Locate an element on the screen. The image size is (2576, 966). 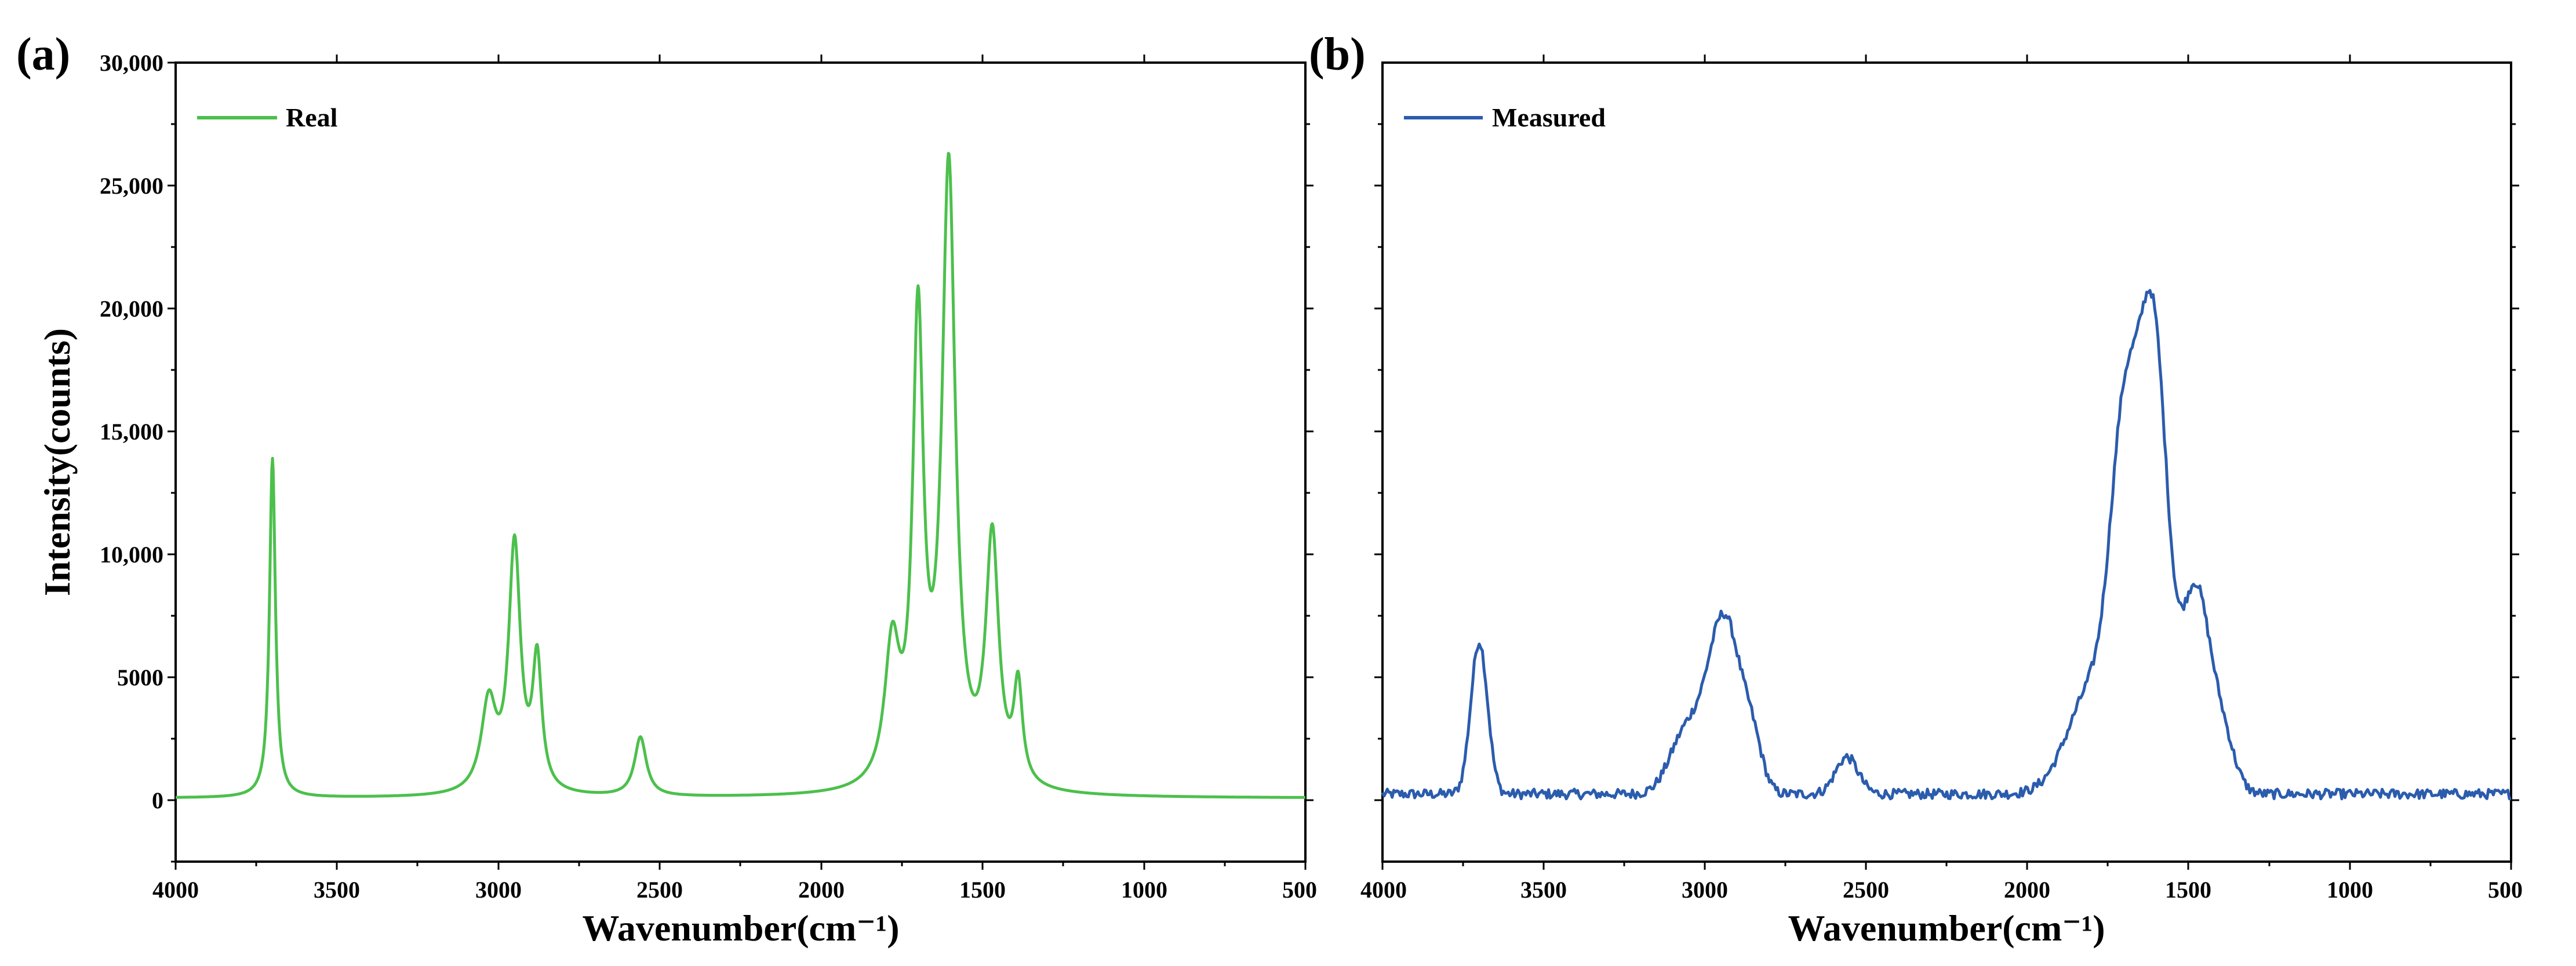
legend-label-real: Real is located at coordinates (311, 118).